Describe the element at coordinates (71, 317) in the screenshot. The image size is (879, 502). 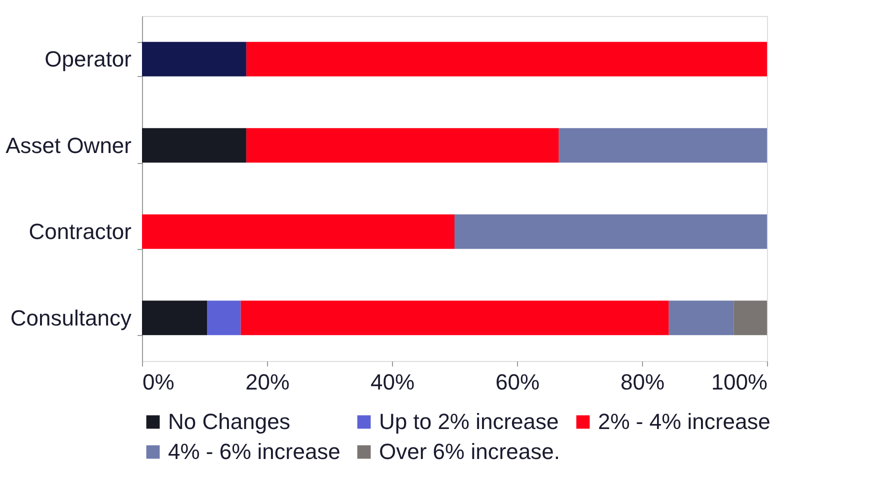
I see `y-tick-label: Consultancy` at that location.